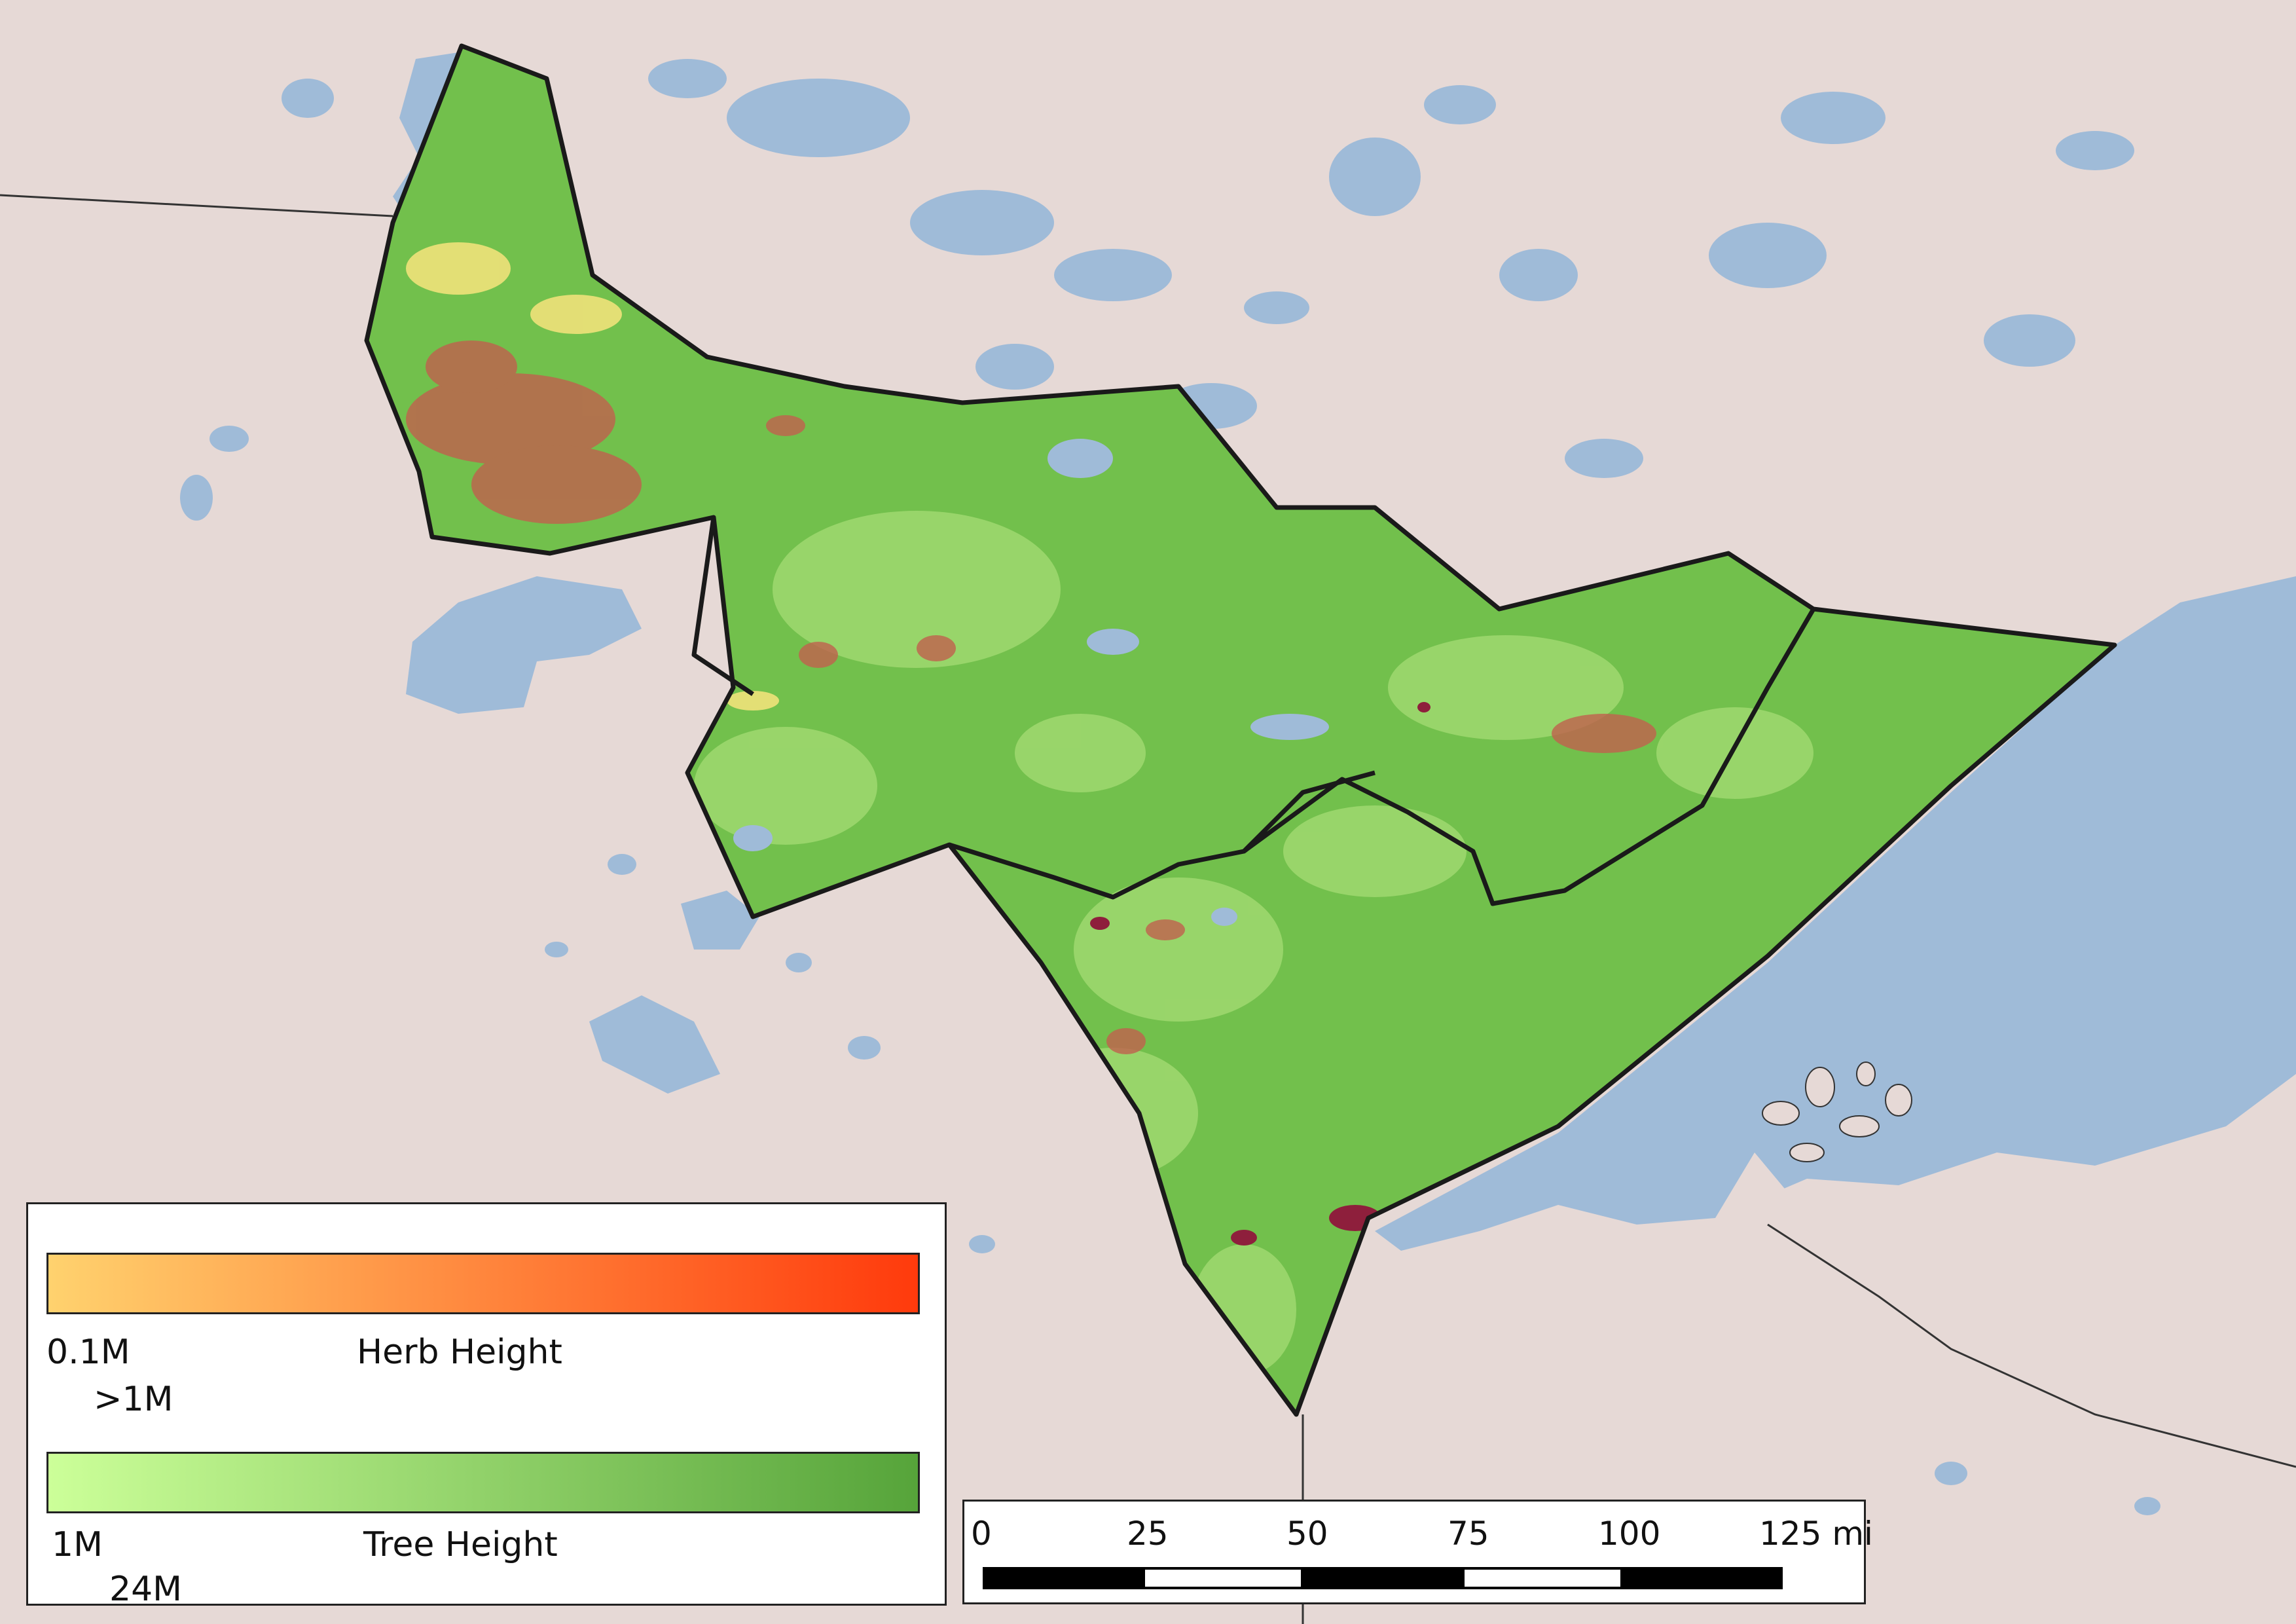 Image resolution: width=2296 pixels, height=1624 pixels. I want to click on scale-tick-125: 125 mi, so click(1816, 1534).